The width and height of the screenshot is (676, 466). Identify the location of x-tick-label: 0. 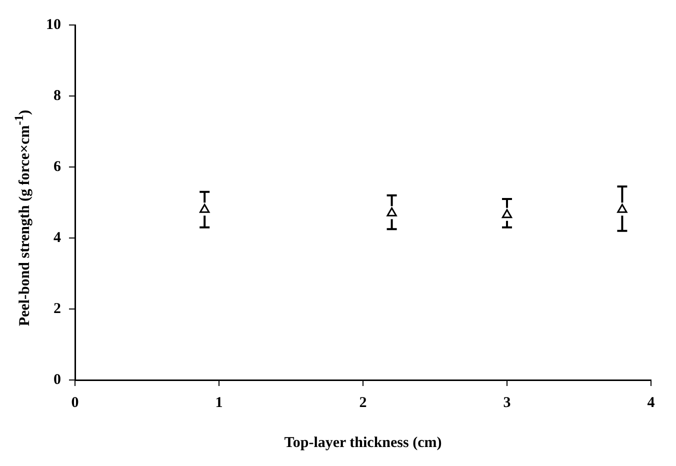
(75, 402).